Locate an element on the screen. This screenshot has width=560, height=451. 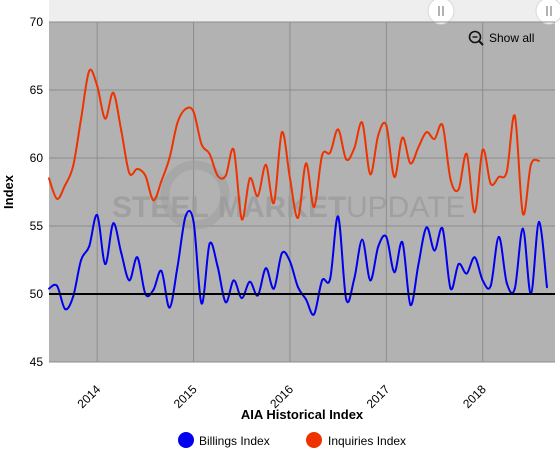
navigator-handle-left is located at coordinates (441, 12).